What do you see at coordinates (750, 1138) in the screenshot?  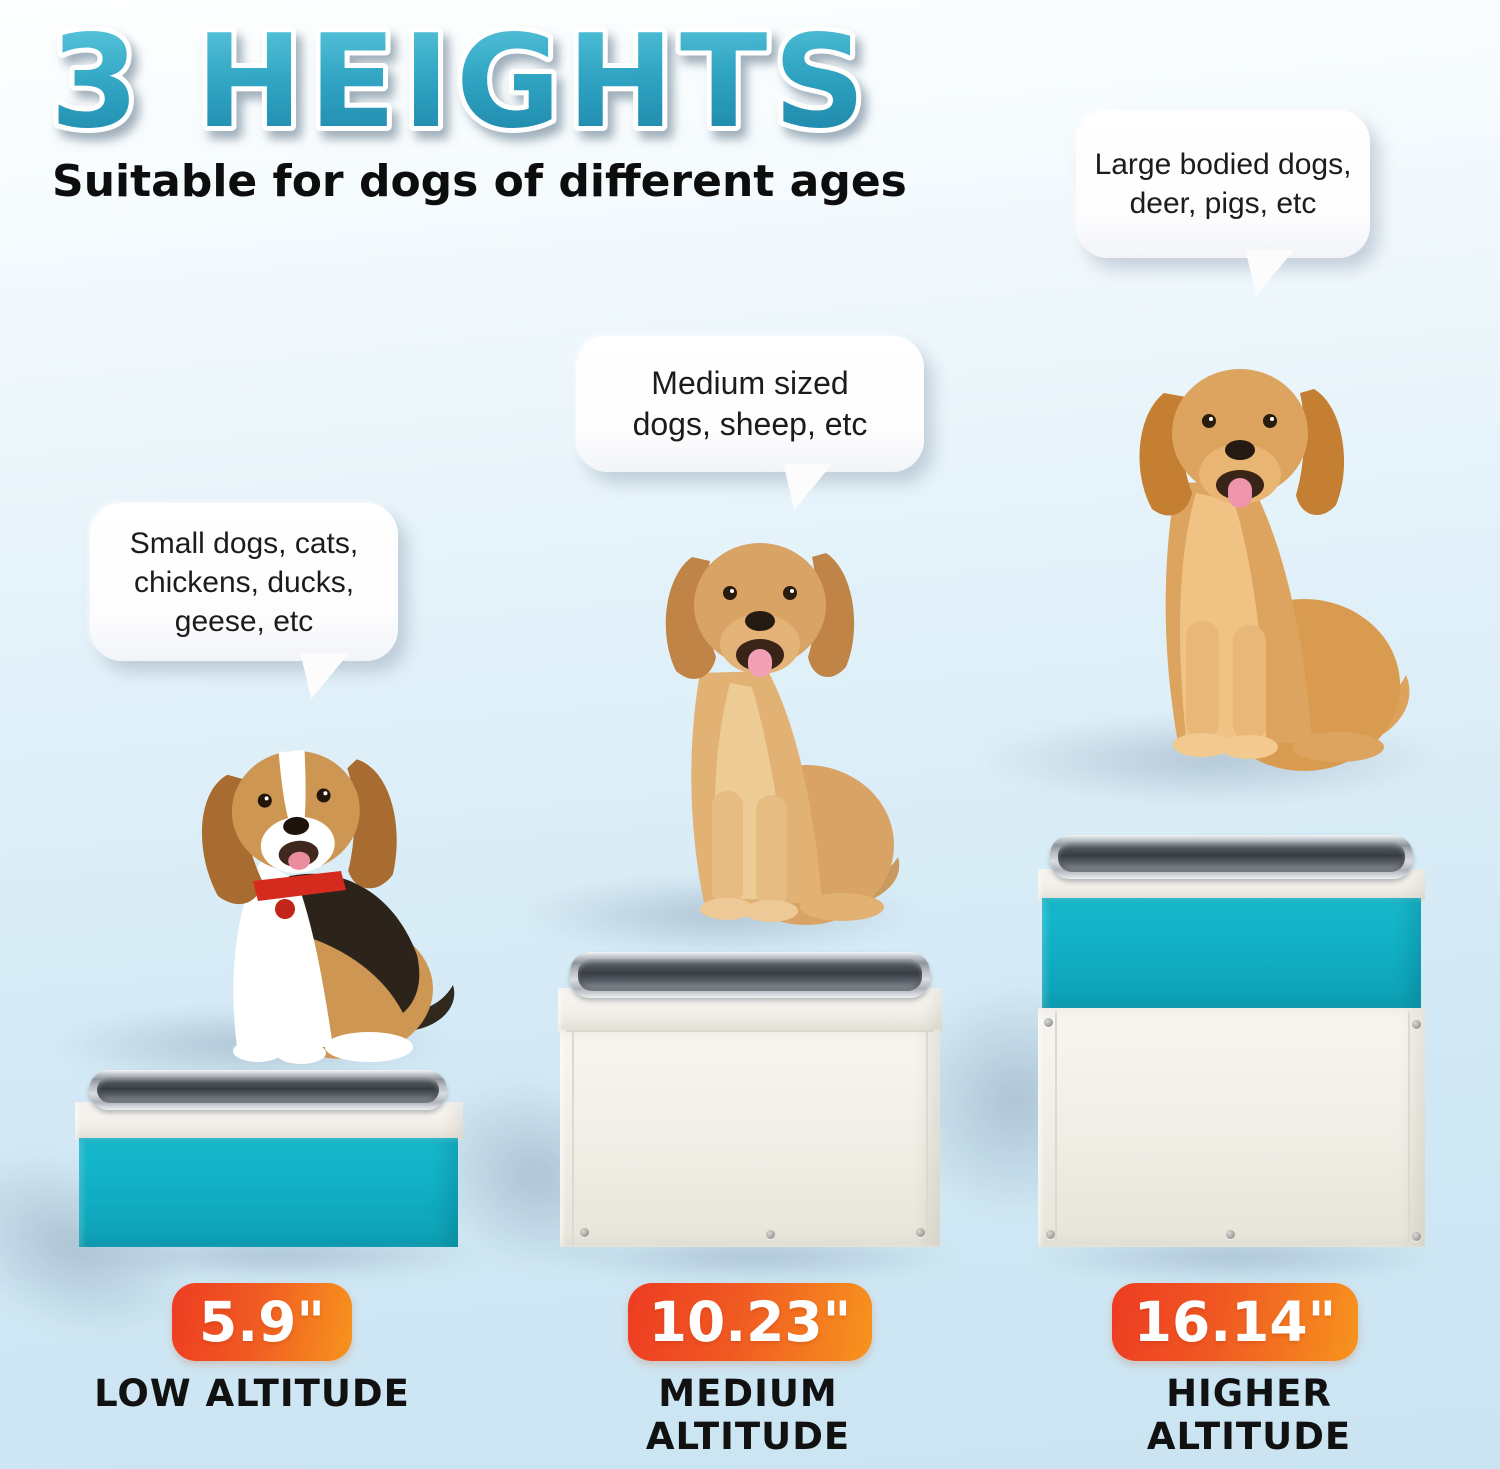 I see `medium-feeder-body` at bounding box center [750, 1138].